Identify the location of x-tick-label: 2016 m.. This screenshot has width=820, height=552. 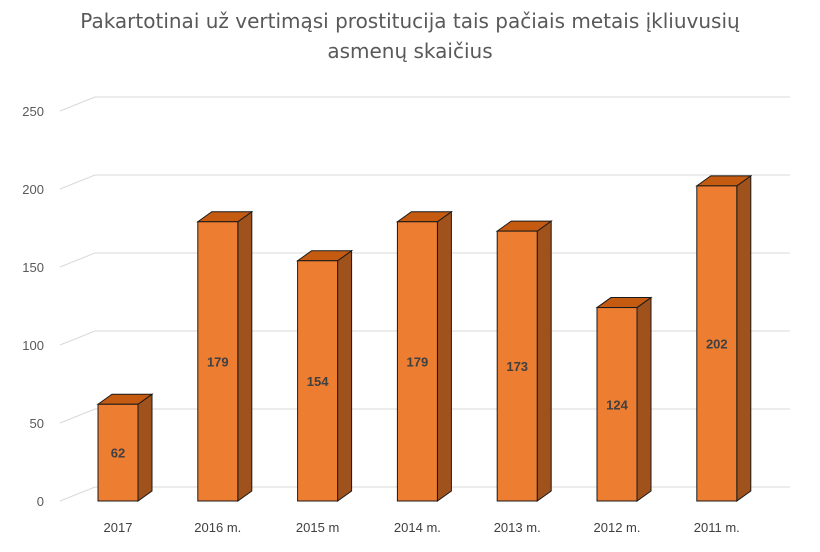
(217, 527).